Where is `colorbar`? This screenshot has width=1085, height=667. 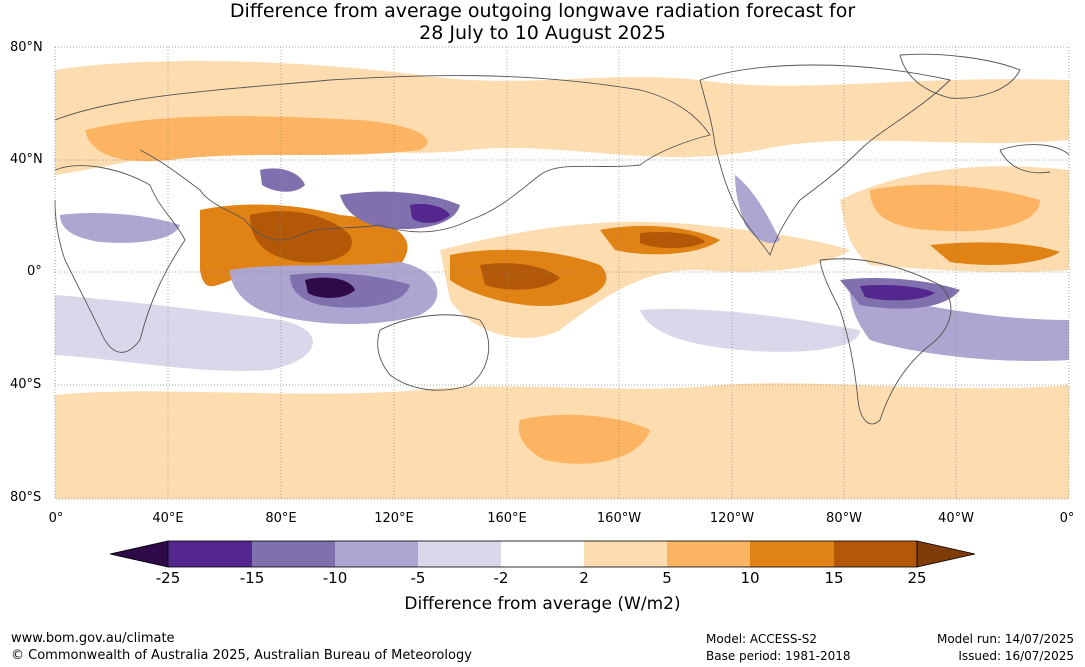
colorbar is located at coordinates (542, 554).